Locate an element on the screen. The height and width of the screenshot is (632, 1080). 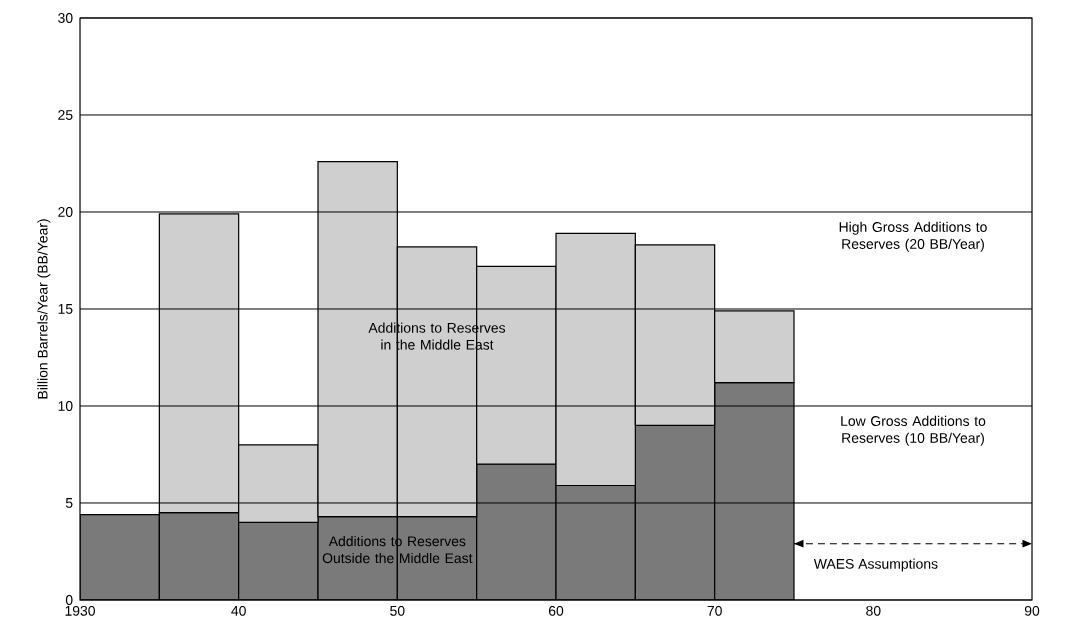
y-tick-label: 5 is located at coordinates (69, 503).